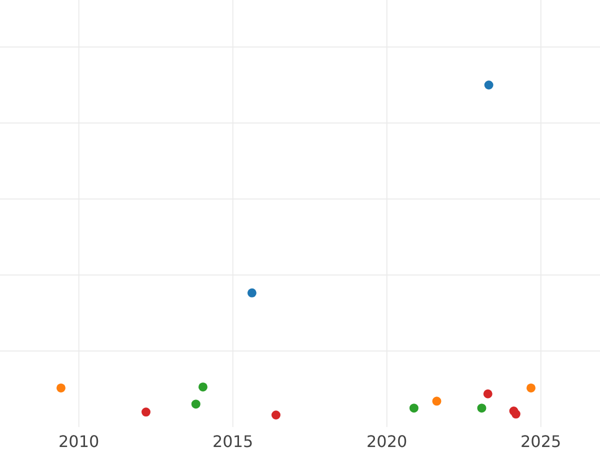 The height and width of the screenshot is (450, 600). Describe the element at coordinates (541, 441) in the screenshot. I see `x-tick-label: 2025` at that location.